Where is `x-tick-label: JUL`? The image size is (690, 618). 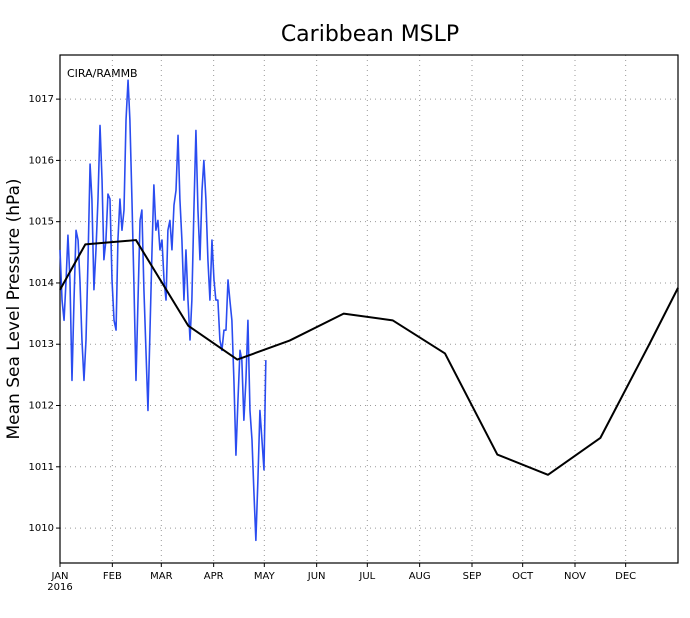
x-tick-label: JUL is located at coordinates (366, 576).